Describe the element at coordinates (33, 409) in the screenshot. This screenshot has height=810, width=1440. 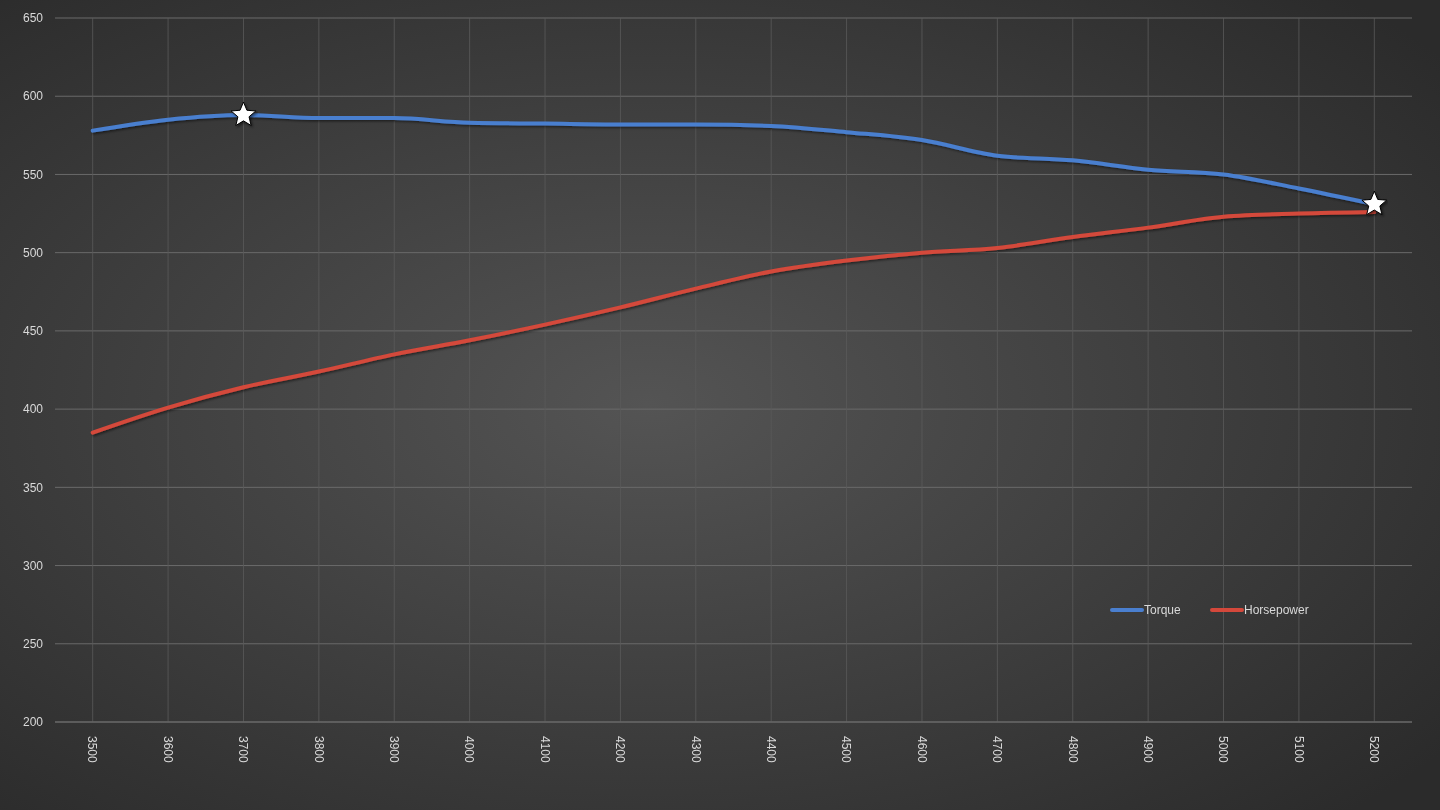
I see `y-tick-label: 400` at that location.